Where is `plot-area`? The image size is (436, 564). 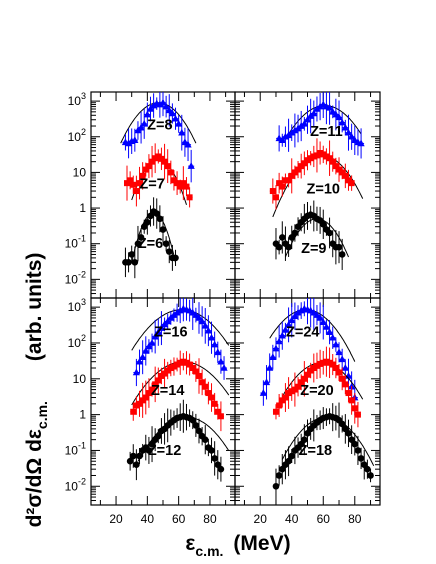
plot-area is located at coordinates (317, 181).